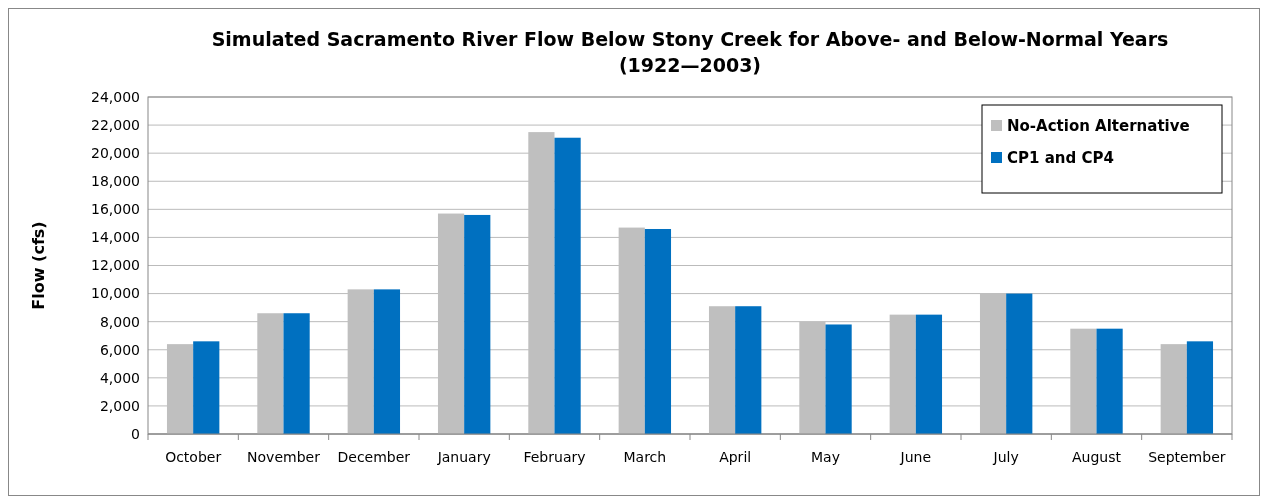  What do you see at coordinates (554, 457) in the screenshot?
I see `x-tick-label: February` at bounding box center [554, 457].